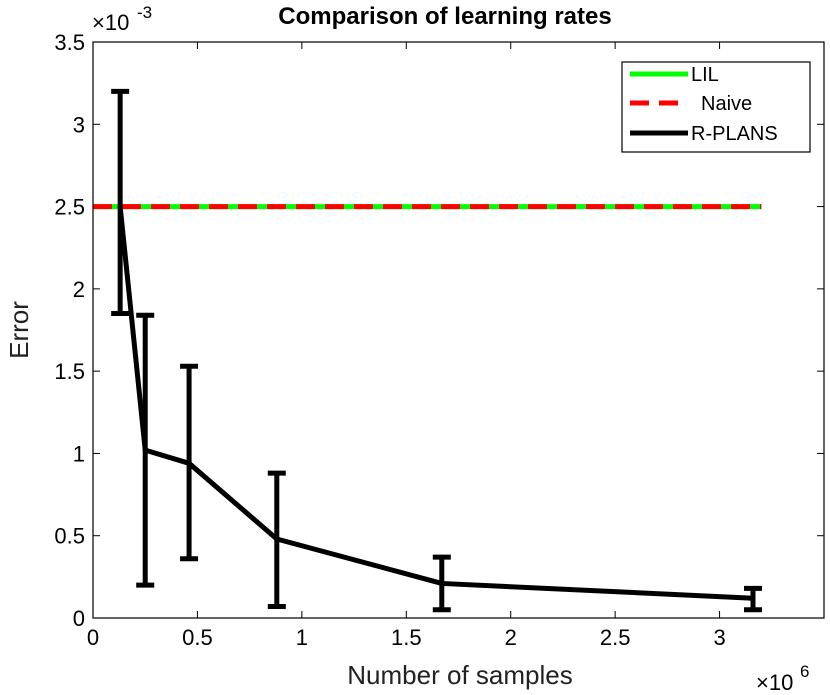 Image resolution: width=830 pixels, height=695 pixels. I want to click on y-tick-label: 2, so click(79, 289).